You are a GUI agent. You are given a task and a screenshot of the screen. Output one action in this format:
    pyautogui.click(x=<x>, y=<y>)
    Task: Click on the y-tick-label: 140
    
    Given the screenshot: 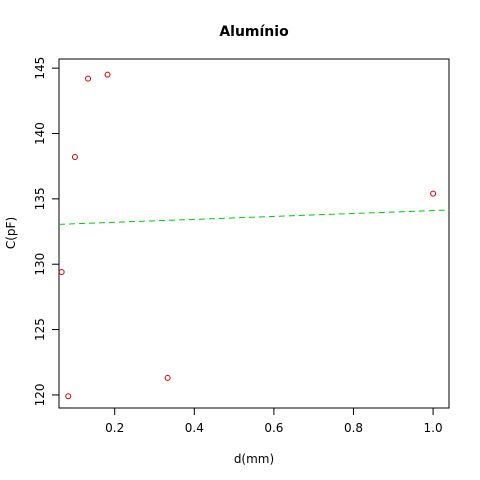 What is the action you would take?
    pyautogui.click(x=40, y=133)
    